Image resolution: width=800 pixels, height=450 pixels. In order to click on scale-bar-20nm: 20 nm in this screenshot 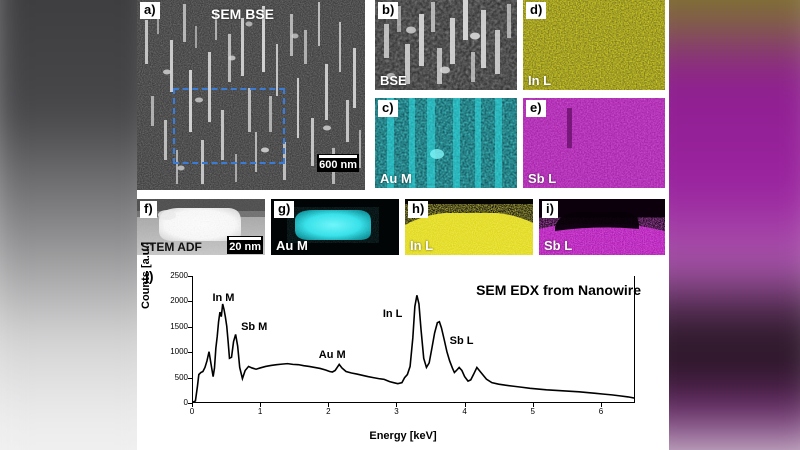, I will do `click(245, 245)`.